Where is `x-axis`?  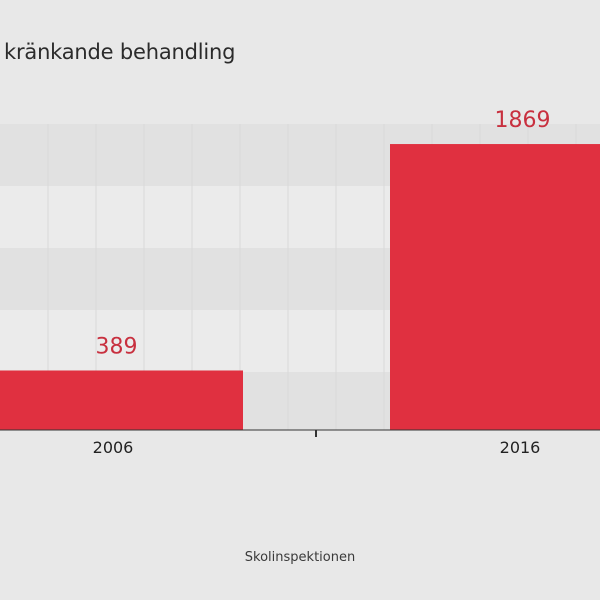 x-axis is located at coordinates (300, 433).